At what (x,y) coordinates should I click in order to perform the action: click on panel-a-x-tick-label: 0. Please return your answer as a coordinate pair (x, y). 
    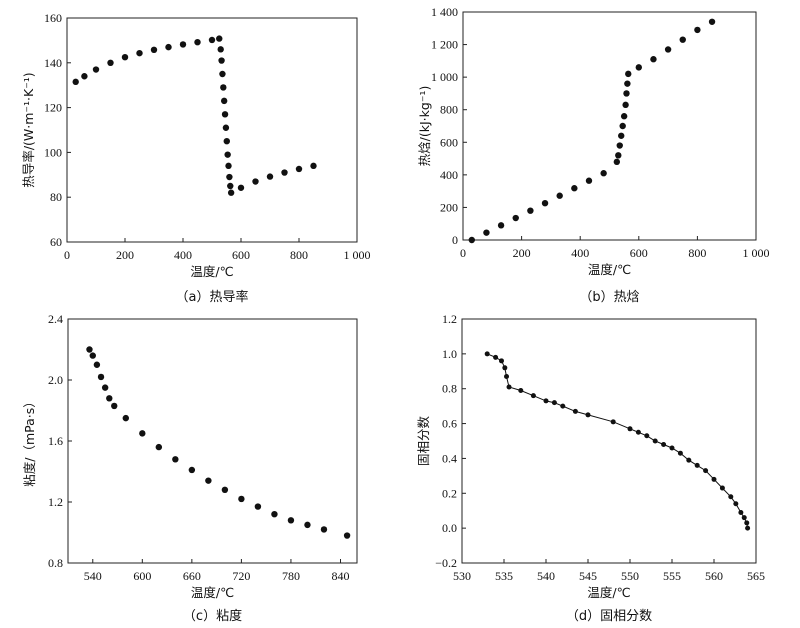
    Looking at the image, I should click on (67, 255).